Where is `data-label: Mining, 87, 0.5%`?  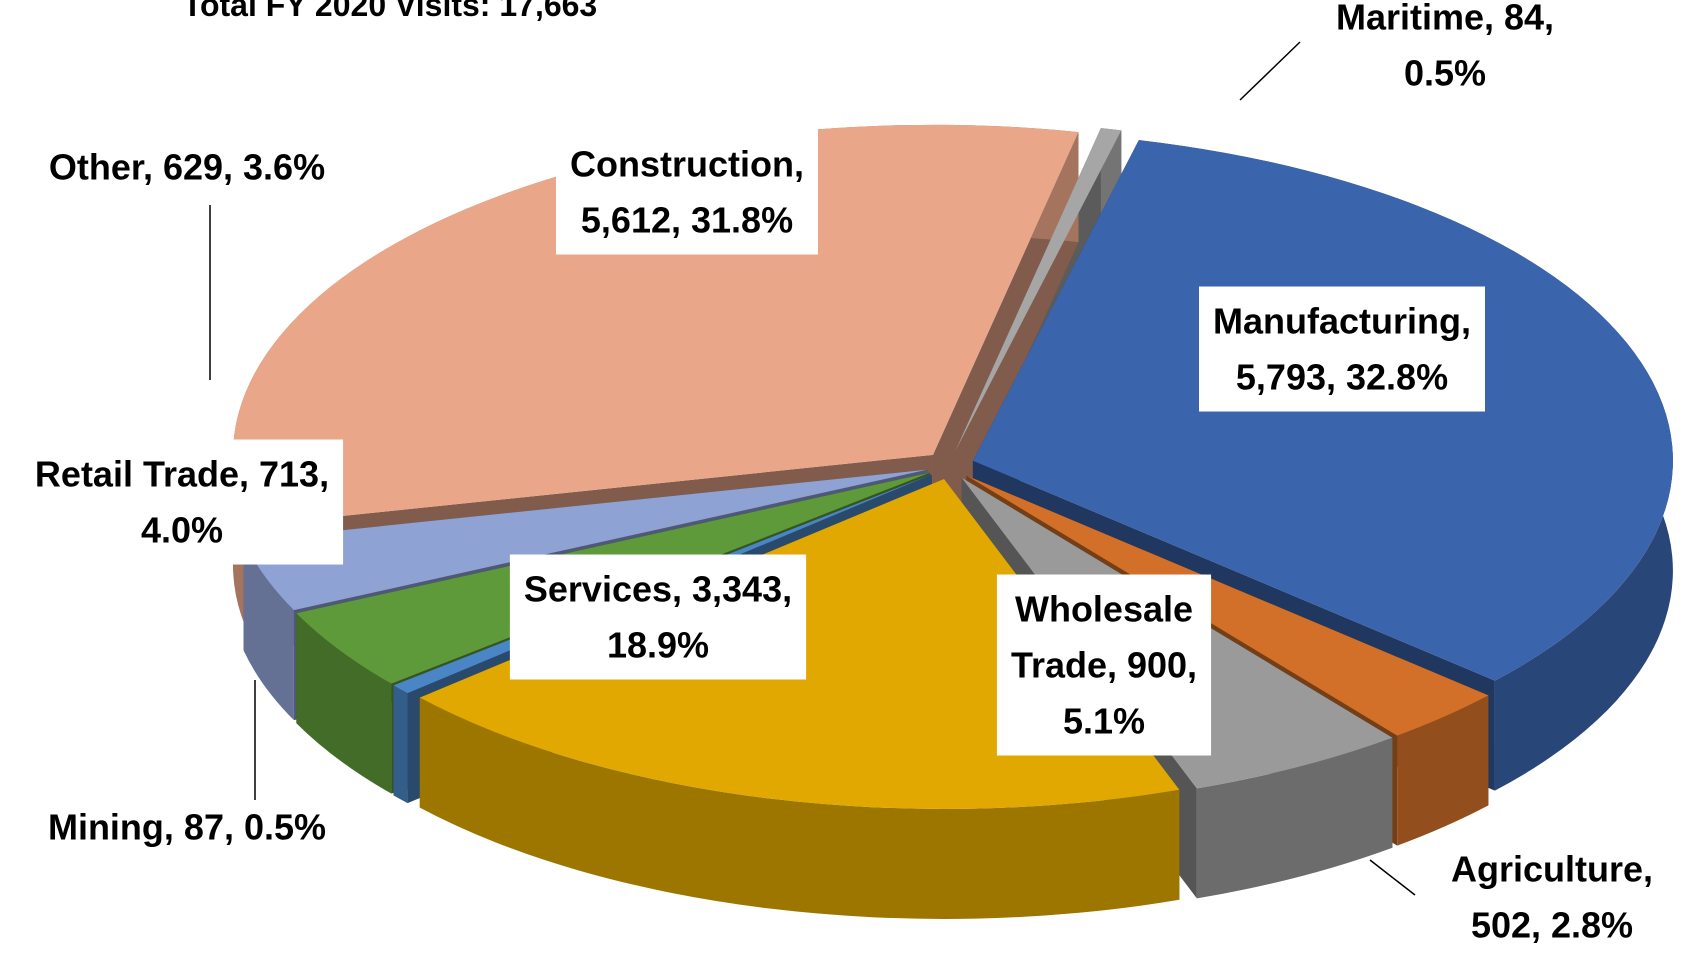 data-label: Mining, 87, 0.5% is located at coordinates (187, 764).